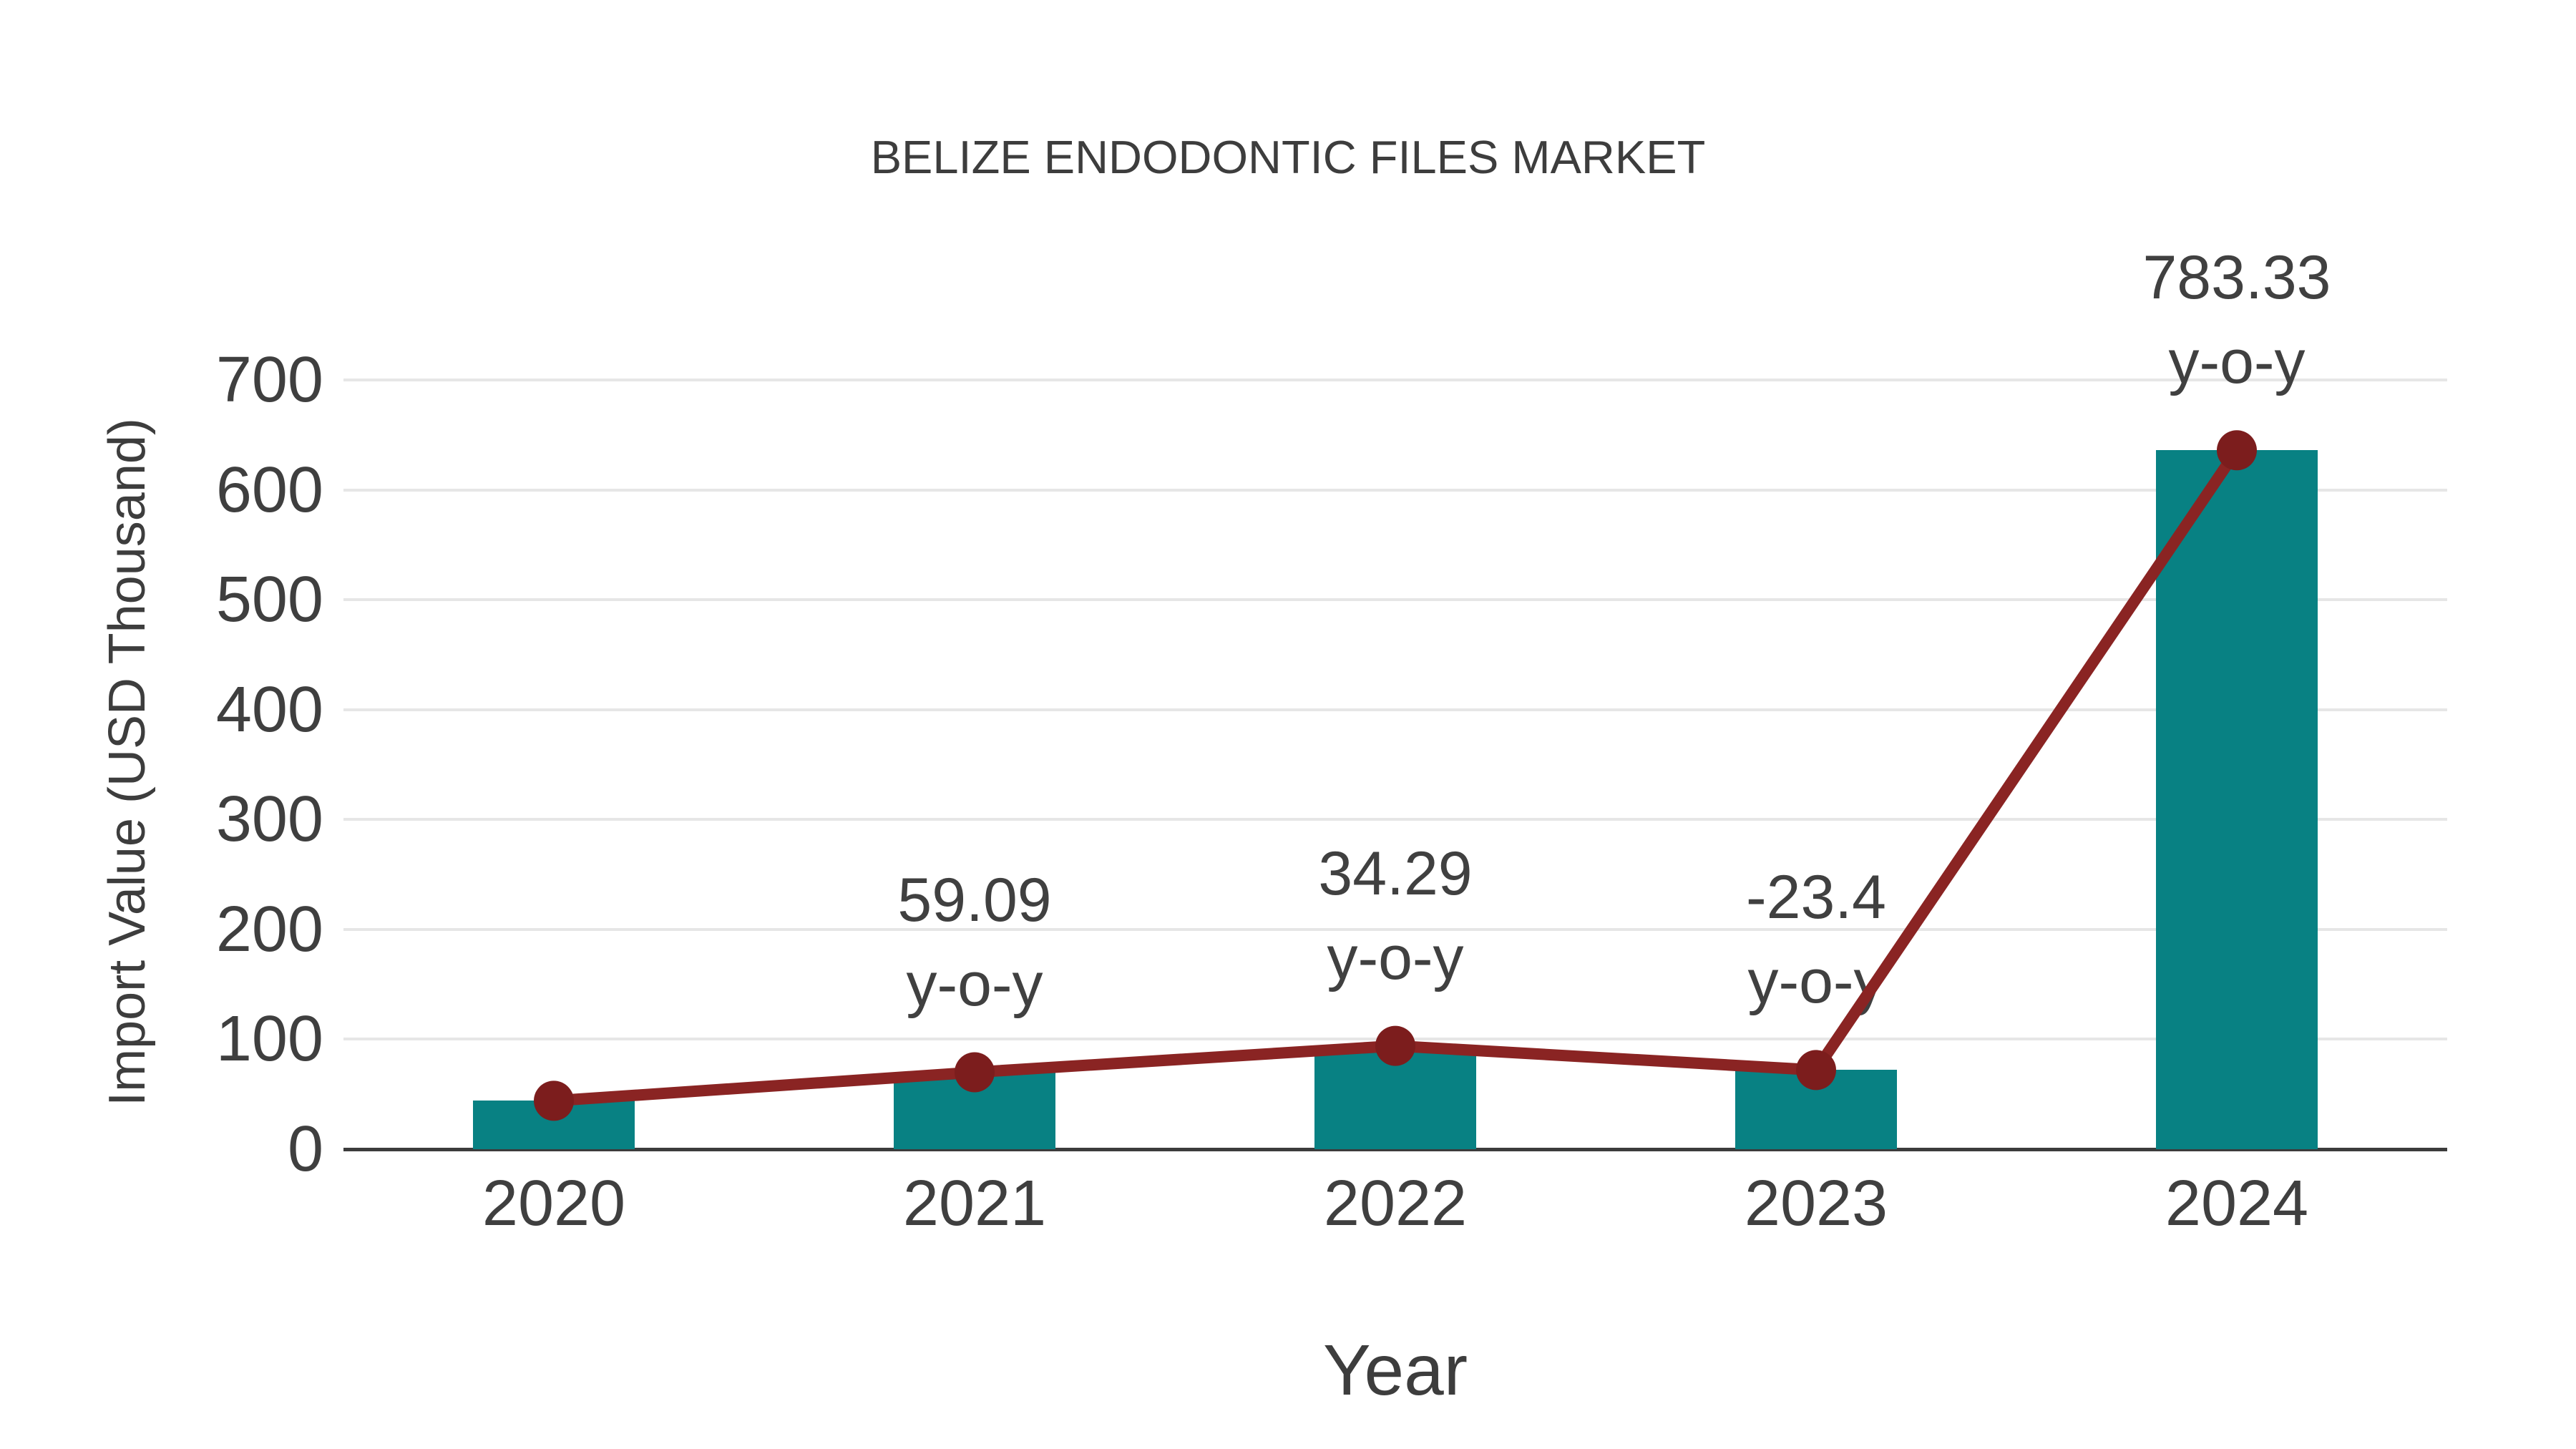 The width and height of the screenshot is (2576, 1449). What do you see at coordinates (2236, 278) in the screenshot?
I see `yoy-value-2024: 783.33` at bounding box center [2236, 278].